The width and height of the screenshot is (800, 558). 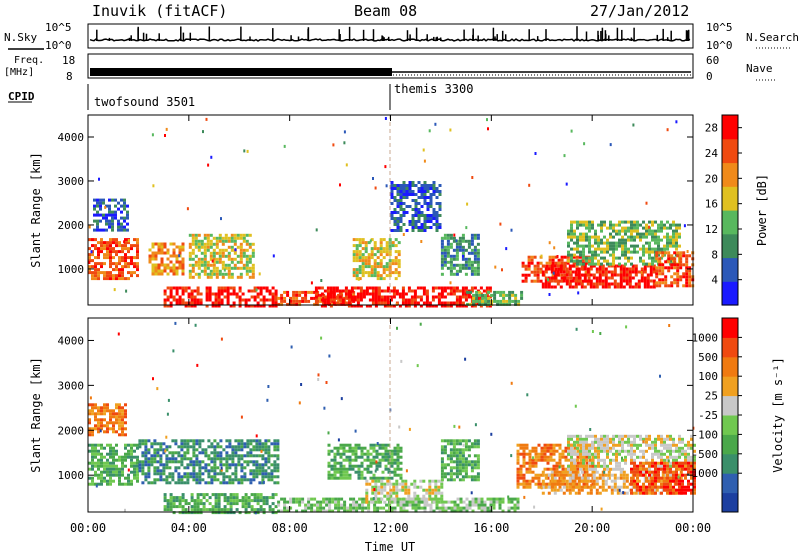 I want to click on date-title: 27/Jan/2012, so click(x=639, y=11).